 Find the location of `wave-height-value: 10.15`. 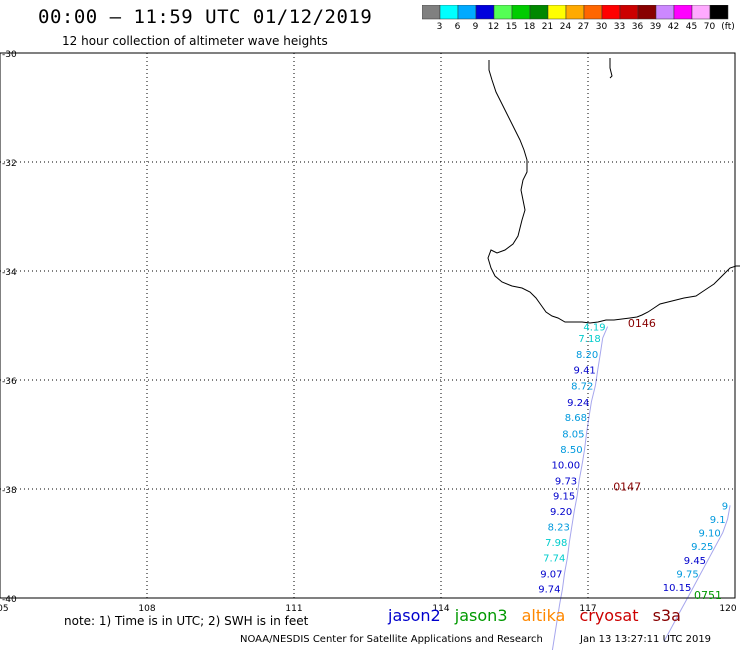

wave-height-value: 10.15 is located at coordinates (677, 588).